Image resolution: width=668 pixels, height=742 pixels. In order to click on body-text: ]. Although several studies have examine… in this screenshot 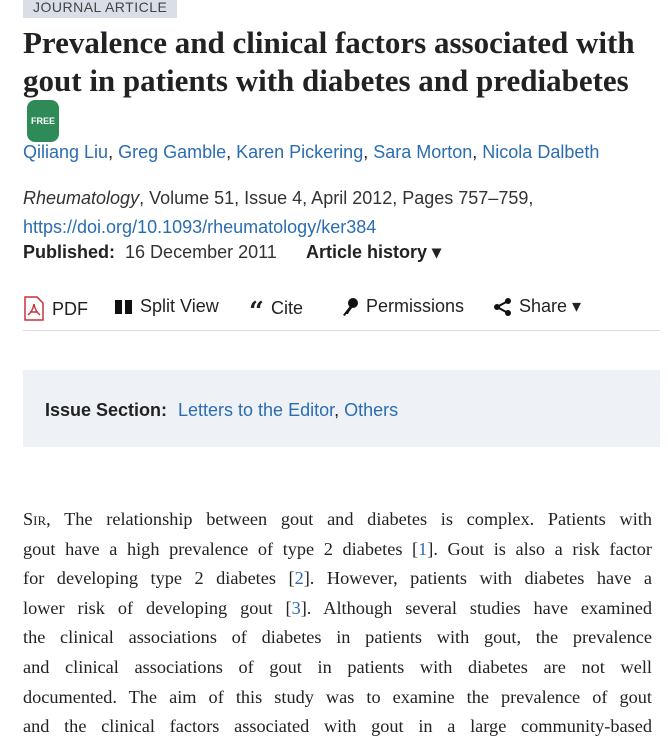, I will do `click(476, 607)`.